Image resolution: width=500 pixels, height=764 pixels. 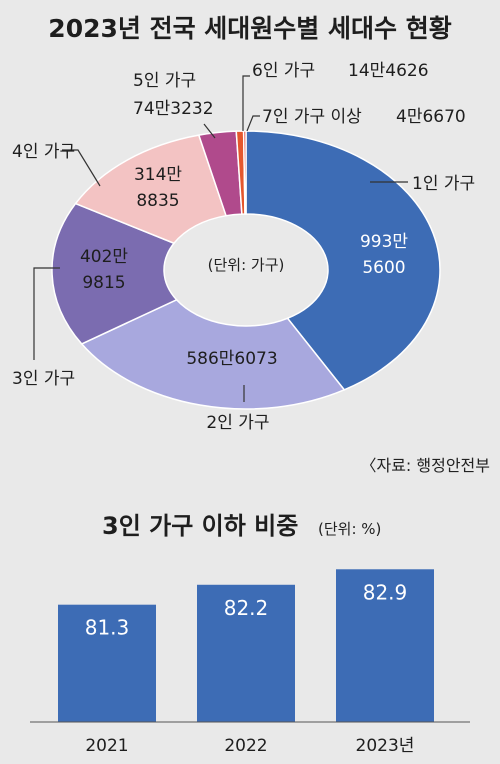 I want to click on donut-chart-title: 2023년 전국 세대원수별 세대수 현황, so click(x=249, y=28).